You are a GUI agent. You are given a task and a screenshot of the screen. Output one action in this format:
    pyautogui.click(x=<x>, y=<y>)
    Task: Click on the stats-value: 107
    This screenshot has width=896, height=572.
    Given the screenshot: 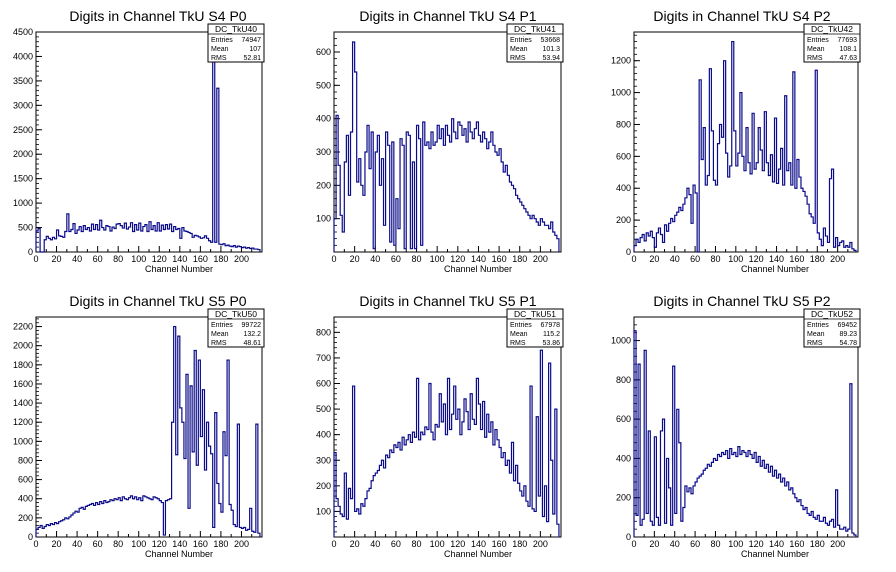 What is the action you would take?
    pyautogui.click(x=255, y=49)
    